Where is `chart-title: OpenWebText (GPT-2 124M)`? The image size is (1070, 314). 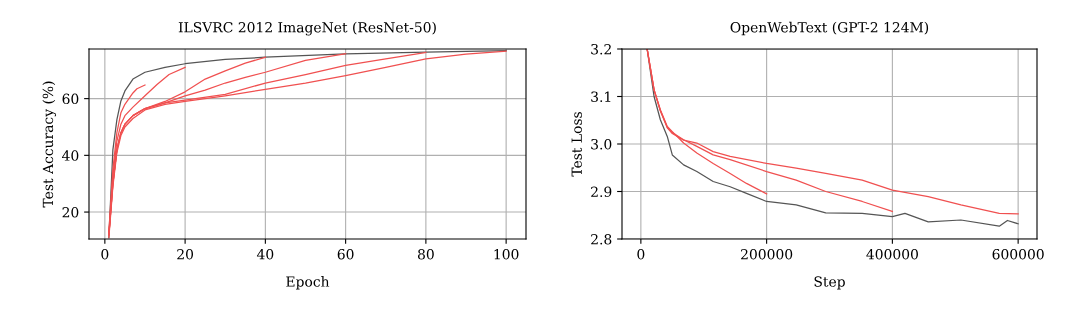 chart-title: OpenWebText (GPT-2 124M) is located at coordinates (829, 28).